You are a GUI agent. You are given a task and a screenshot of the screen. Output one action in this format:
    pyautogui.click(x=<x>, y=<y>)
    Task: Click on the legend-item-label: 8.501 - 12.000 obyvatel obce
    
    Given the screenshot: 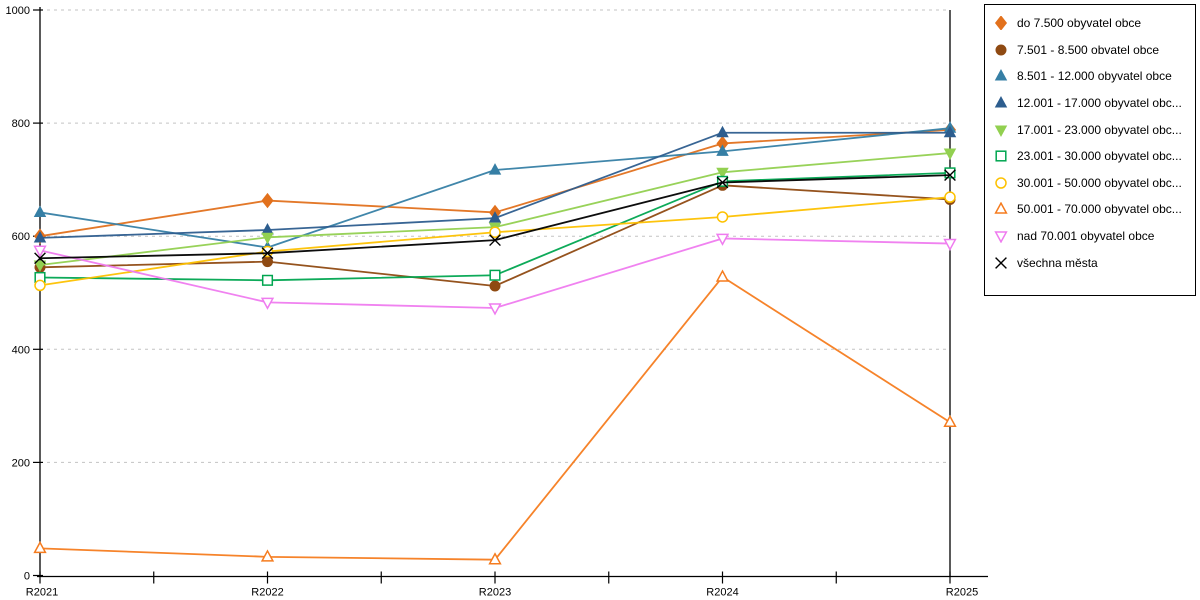 What is the action you would take?
    pyautogui.click(x=1094, y=76)
    